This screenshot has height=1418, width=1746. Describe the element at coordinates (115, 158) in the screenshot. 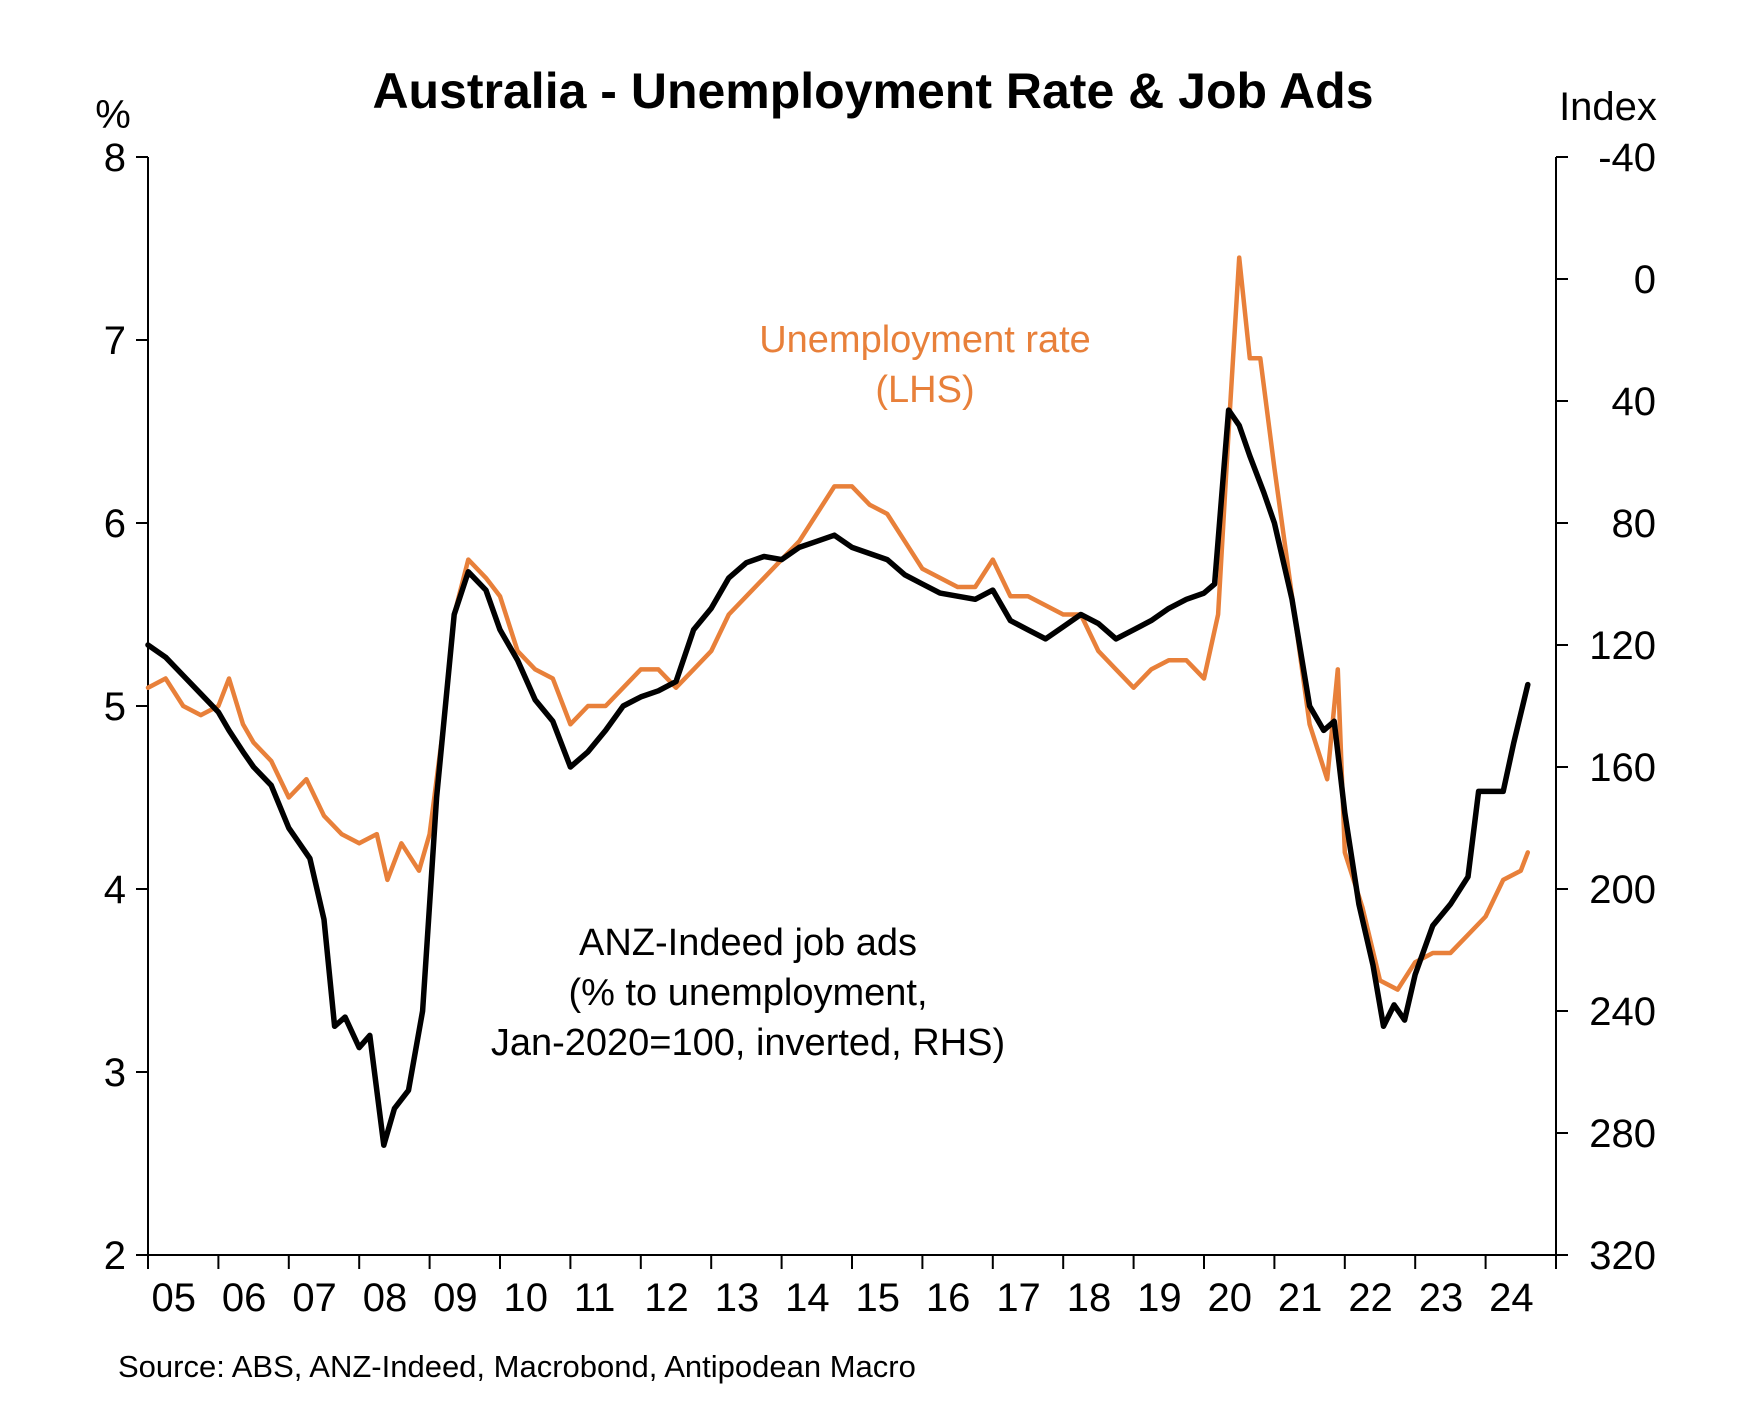

I see `left-tick-label: 8` at that location.